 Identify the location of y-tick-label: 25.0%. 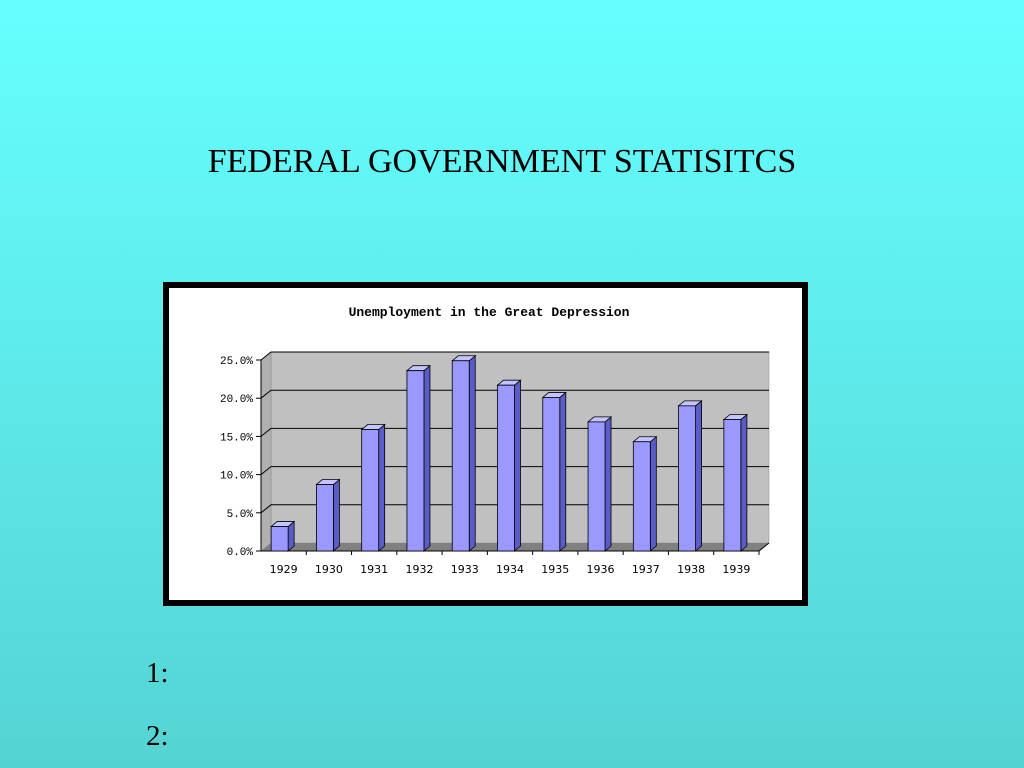
(236, 362).